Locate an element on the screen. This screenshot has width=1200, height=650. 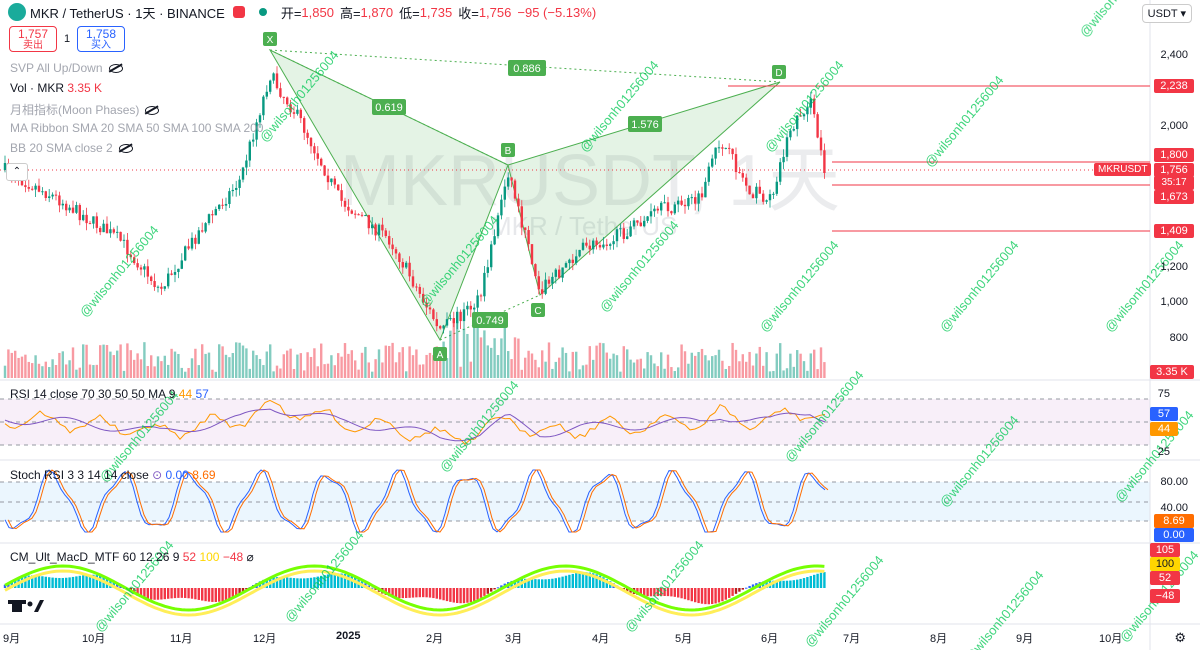
high-label: 高= is located at coordinates (350, 13).